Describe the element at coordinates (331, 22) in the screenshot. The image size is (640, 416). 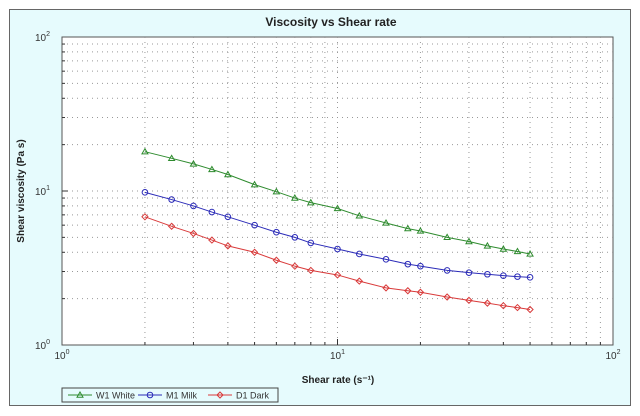
I see `chart-title: Viscosity vs Shear rate` at that location.